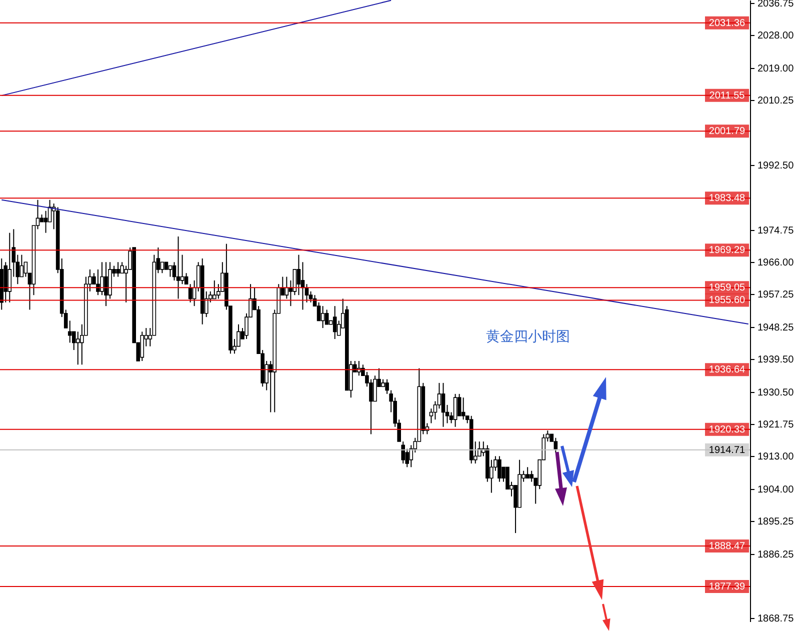 Image resolution: width=794 pixels, height=632 pixels. Describe the element at coordinates (727, 250) in the screenshot. I see `ref-line-label: 1969.29` at that location.